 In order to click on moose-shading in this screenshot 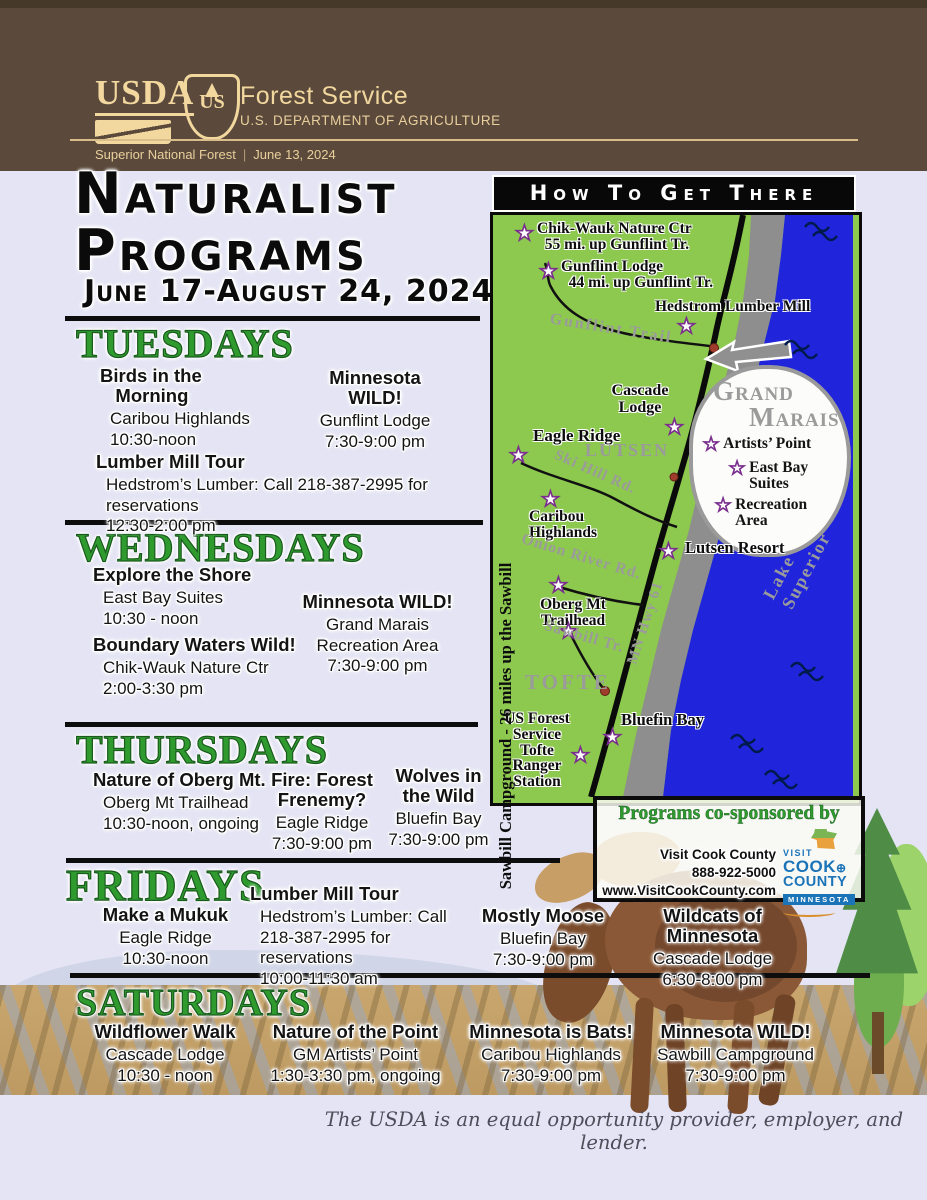, I will do `click(726, 946)`.